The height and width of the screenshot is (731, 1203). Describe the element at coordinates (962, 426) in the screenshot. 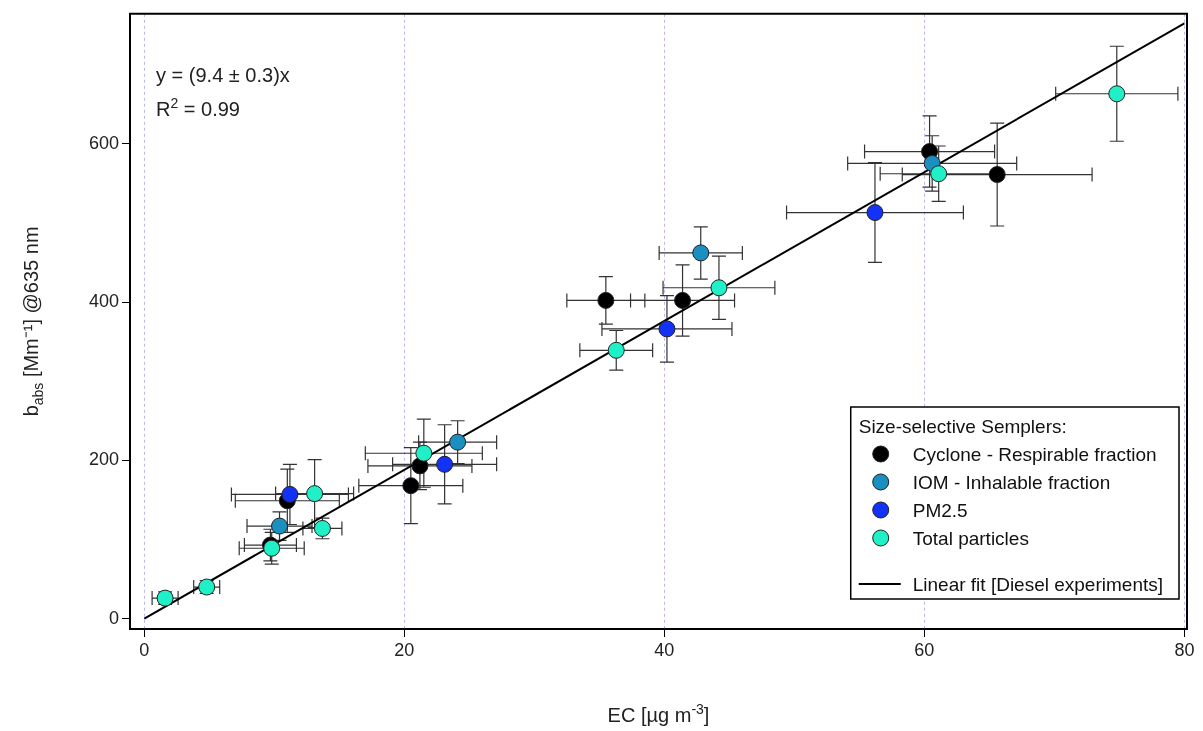

I see `legend-title: Size-selective Semplers:` at that location.